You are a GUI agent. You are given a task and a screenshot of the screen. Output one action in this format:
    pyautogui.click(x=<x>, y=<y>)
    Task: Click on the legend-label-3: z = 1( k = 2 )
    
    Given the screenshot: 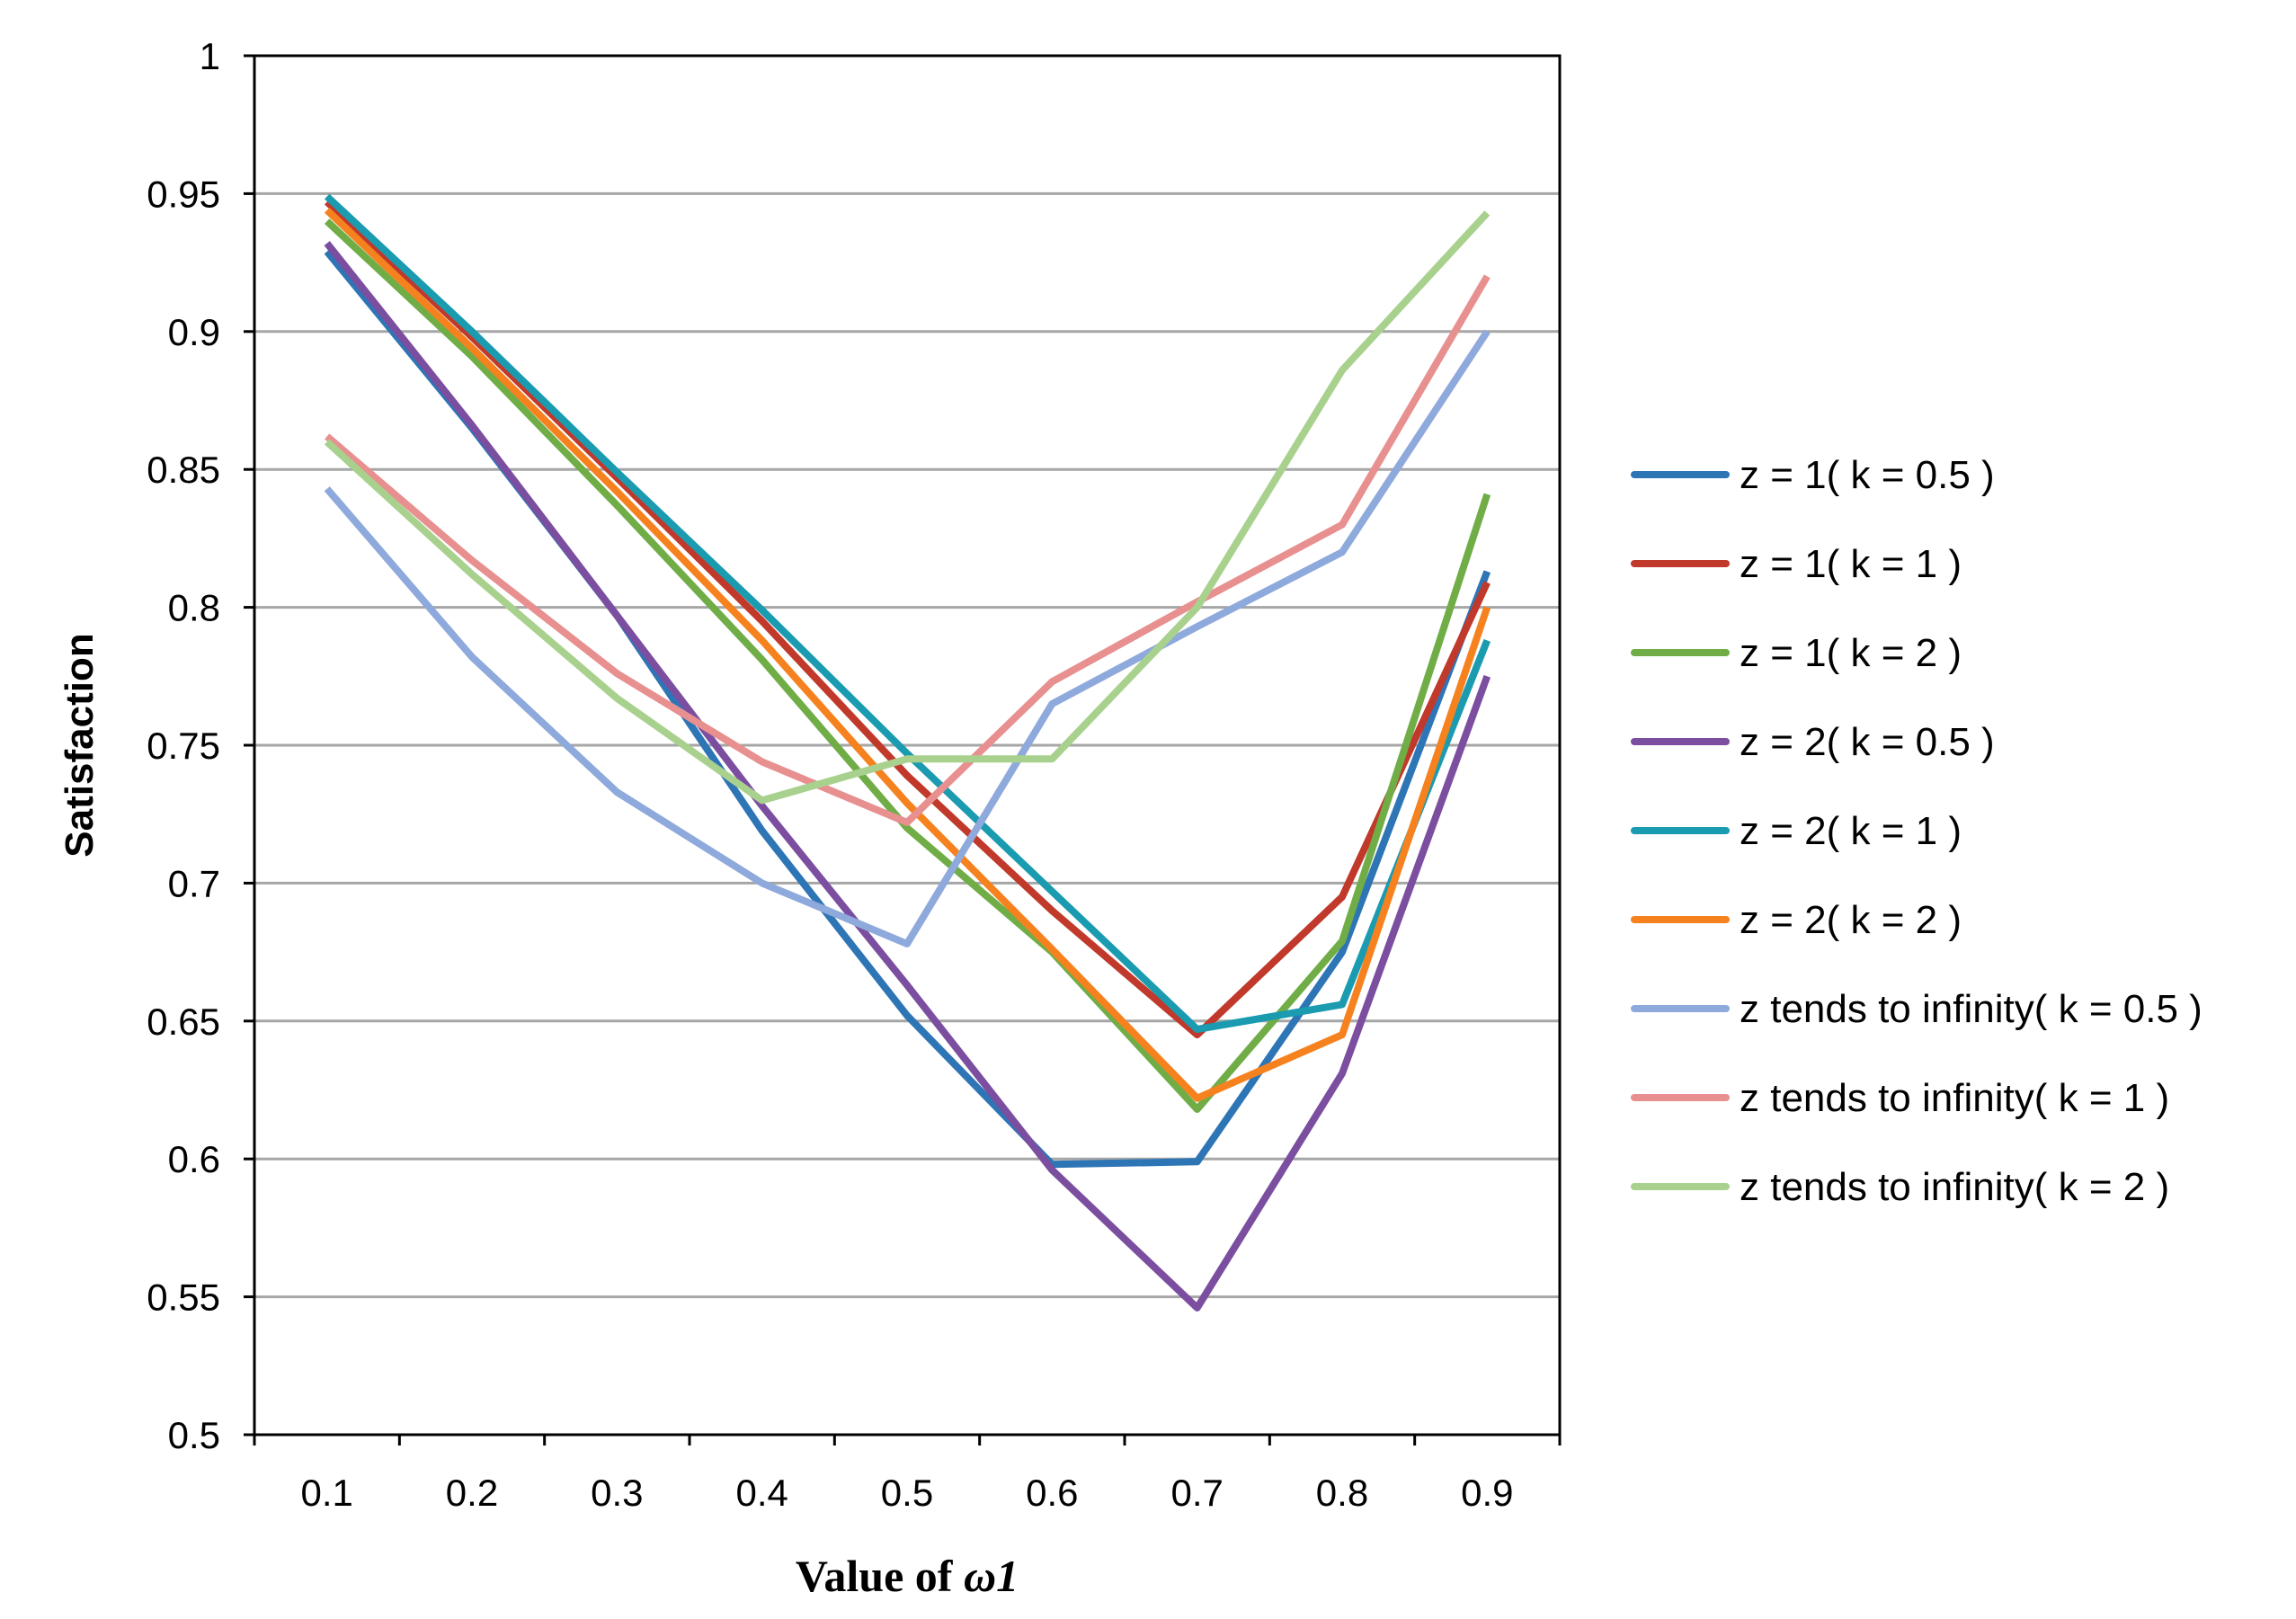 What is the action you would take?
    pyautogui.click(x=1851, y=653)
    